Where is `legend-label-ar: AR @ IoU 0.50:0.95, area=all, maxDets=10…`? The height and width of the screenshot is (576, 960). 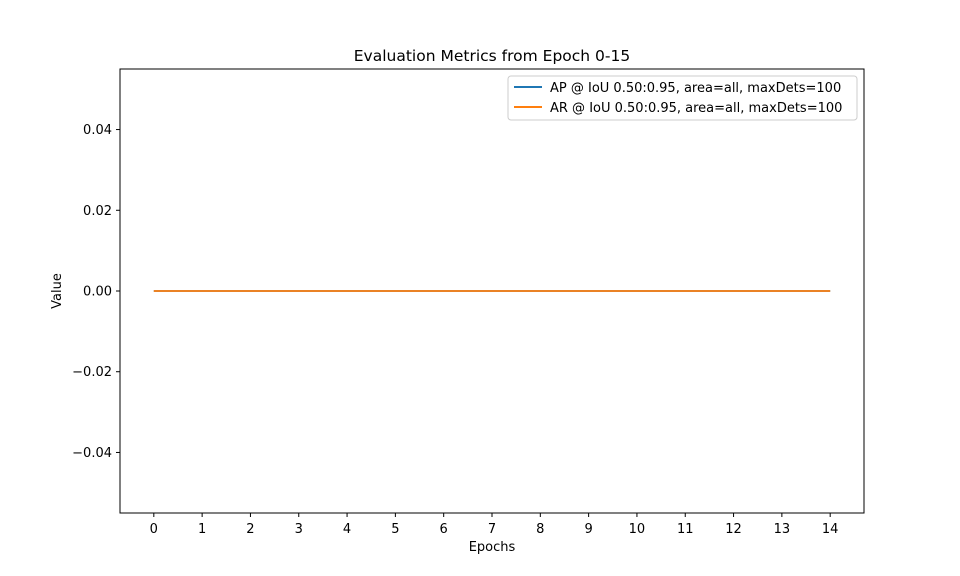 legend-label-ar: AR @ IoU 0.50:0.95, area=all, maxDets=10… is located at coordinates (696, 108).